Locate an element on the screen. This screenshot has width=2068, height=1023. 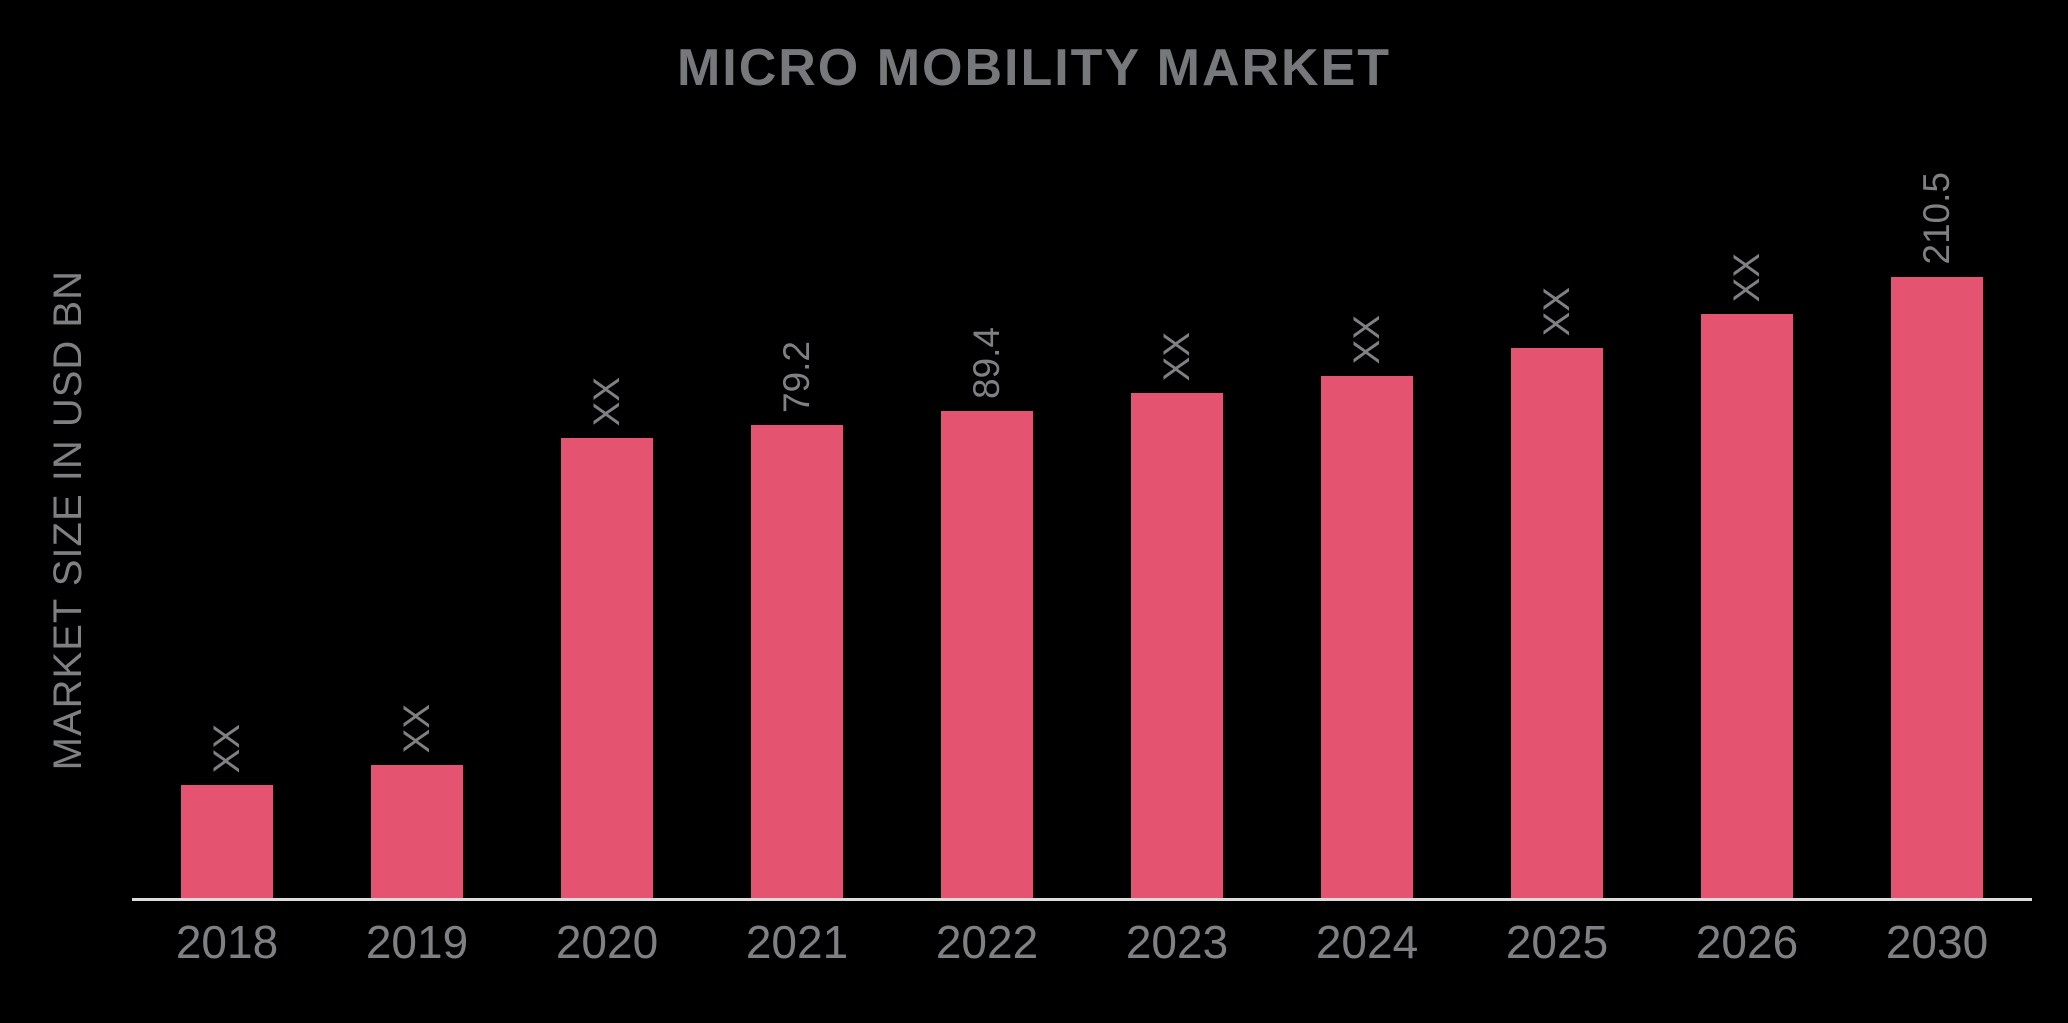
x-tick-label: 2030 is located at coordinates (1937, 942).